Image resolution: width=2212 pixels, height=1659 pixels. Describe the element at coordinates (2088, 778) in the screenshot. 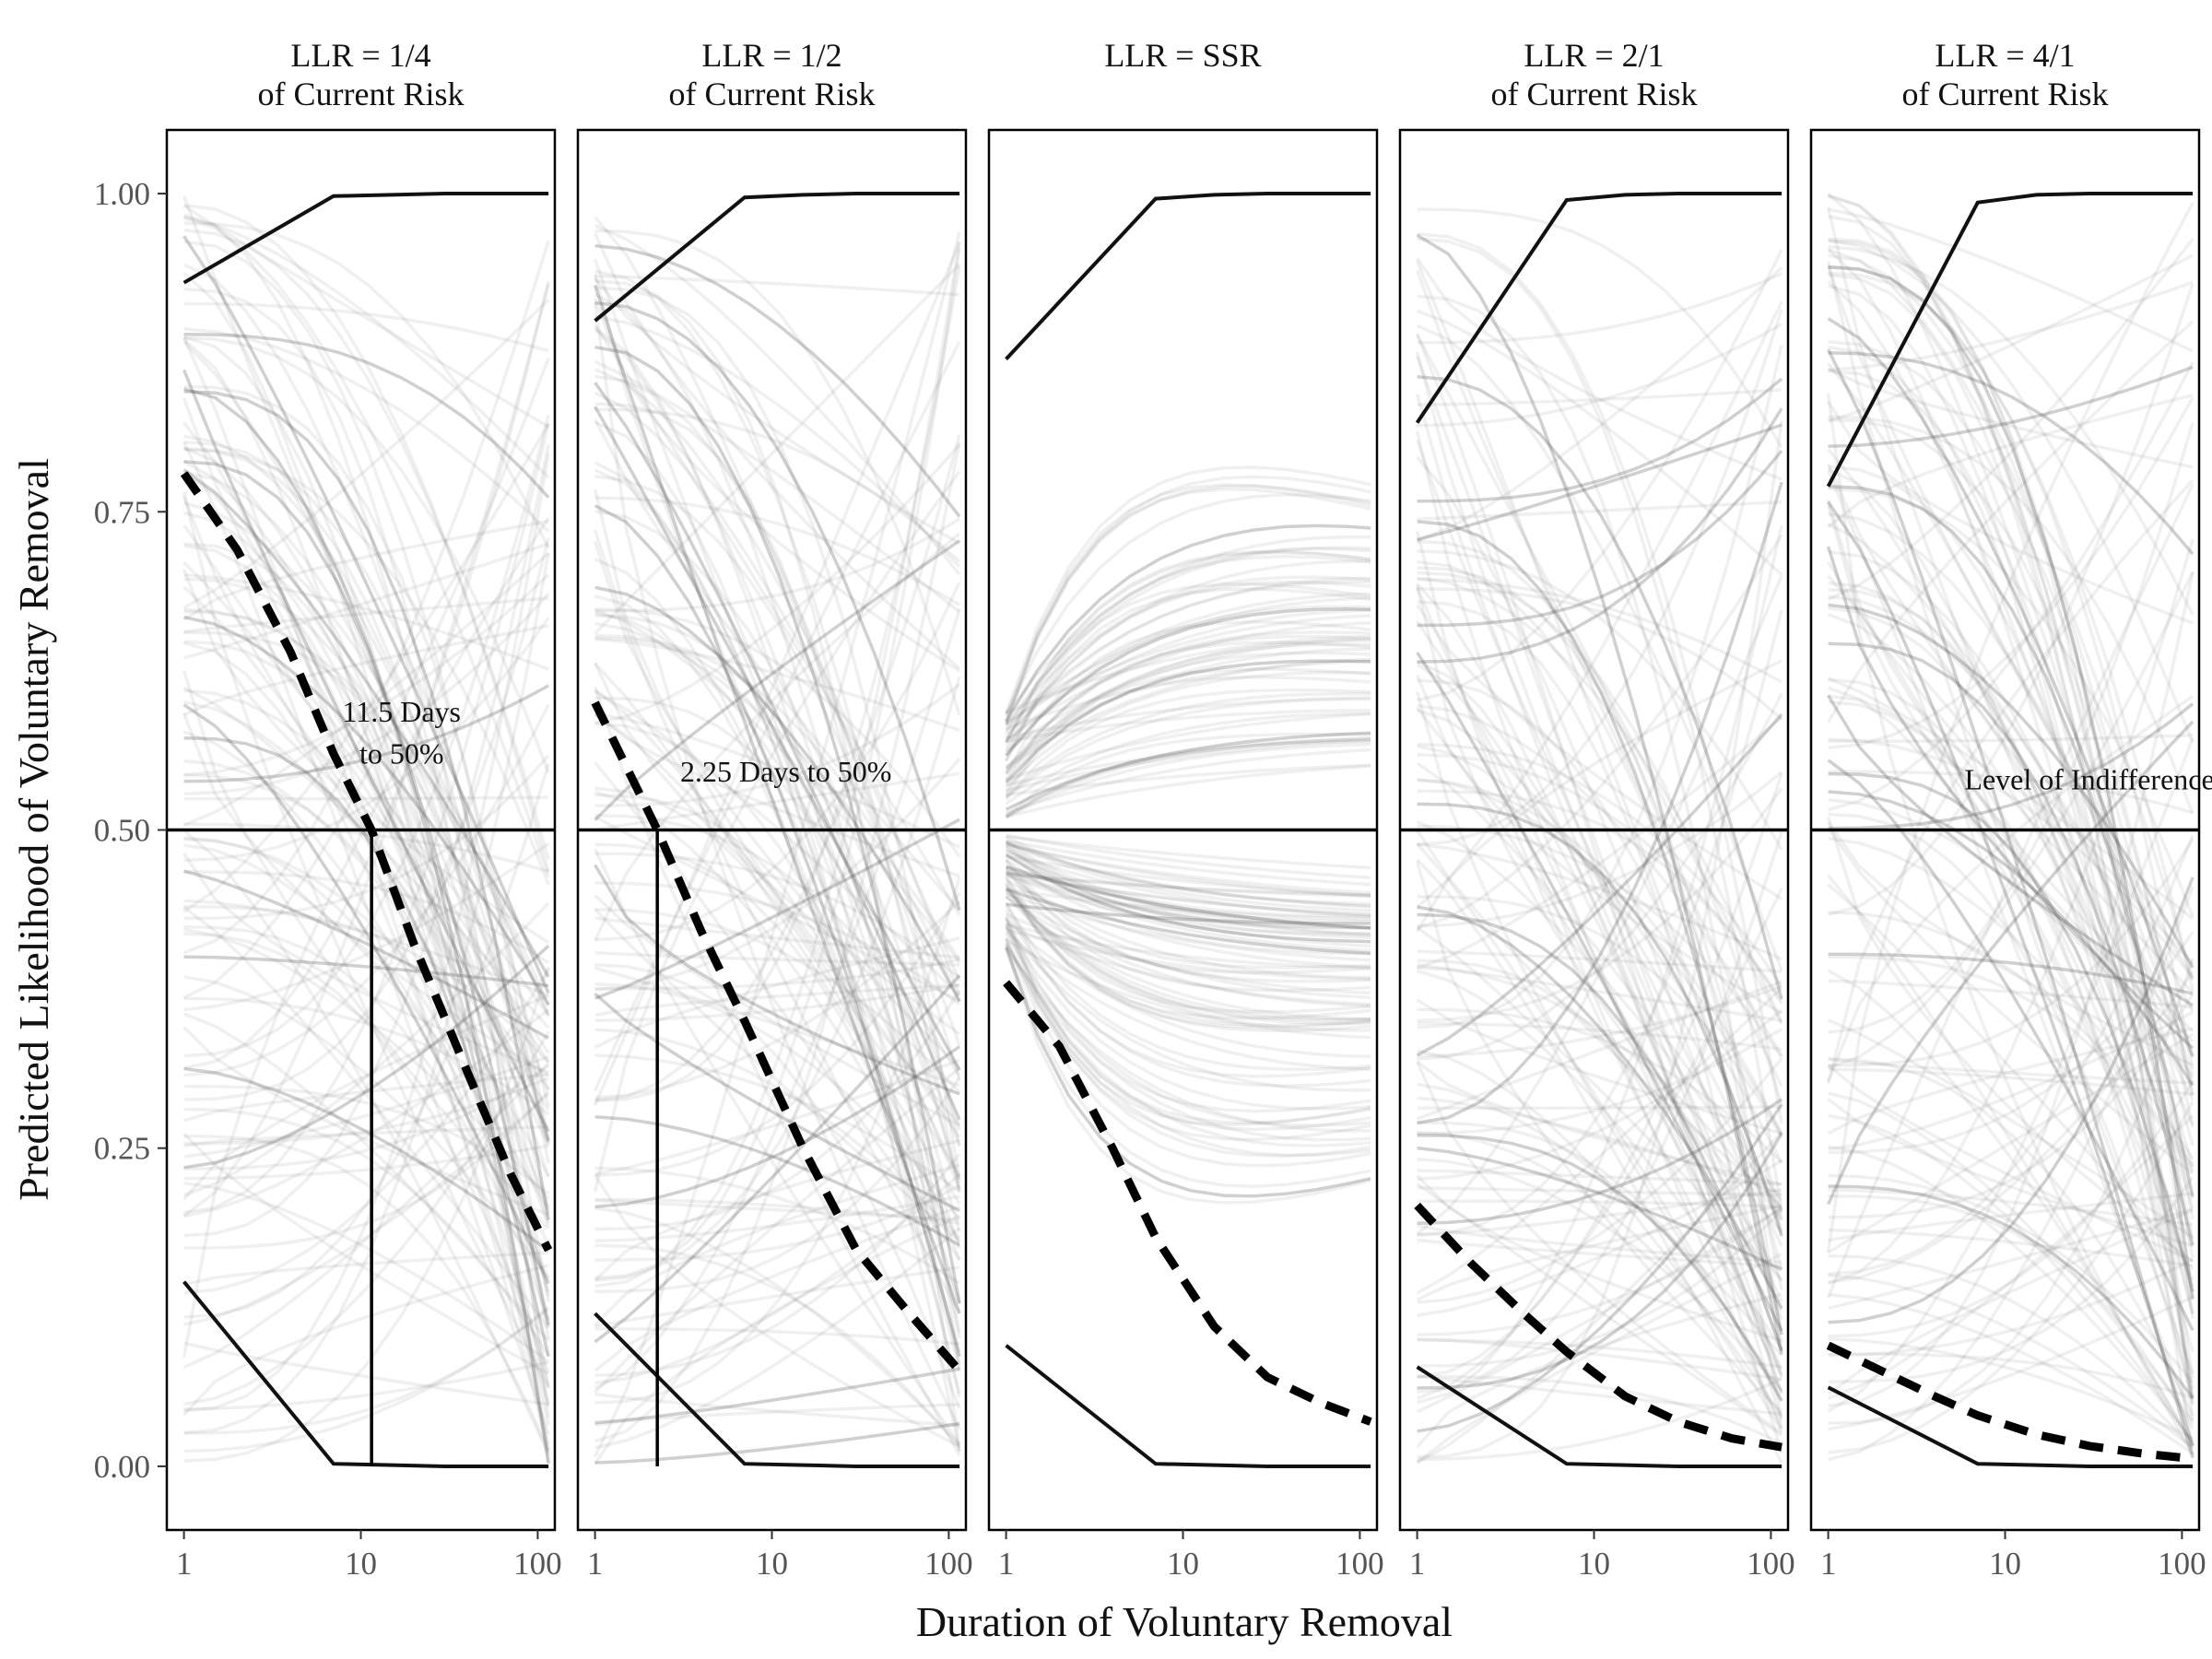

I see `annotation: Level of Indifference` at that location.